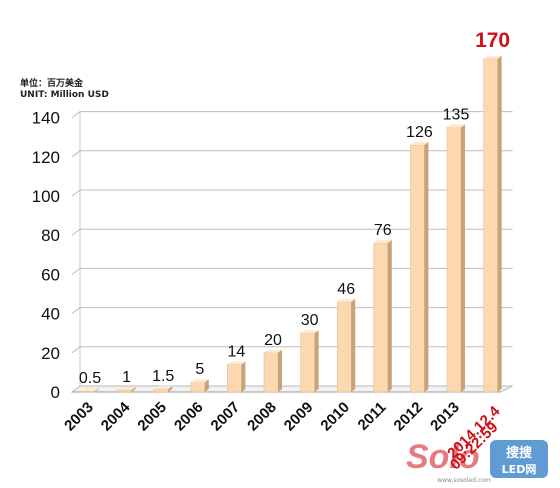 This screenshot has width=560, height=488. I want to click on data-label: 0.5, so click(90, 378).